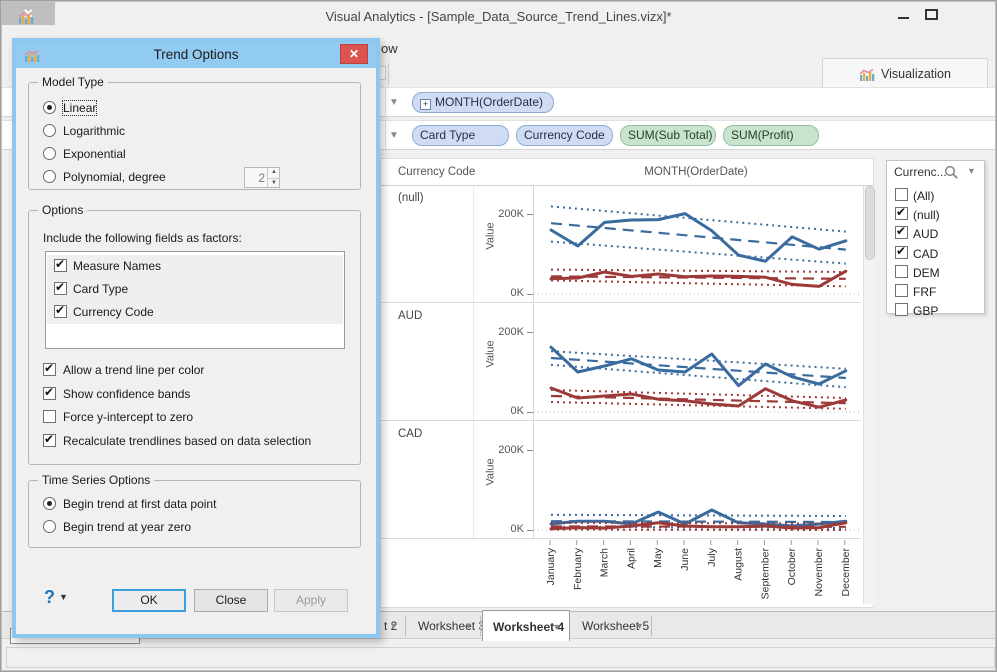  What do you see at coordinates (128, 417) in the screenshot?
I see `checkbox-label: Force y-intercept to zero` at bounding box center [128, 417].